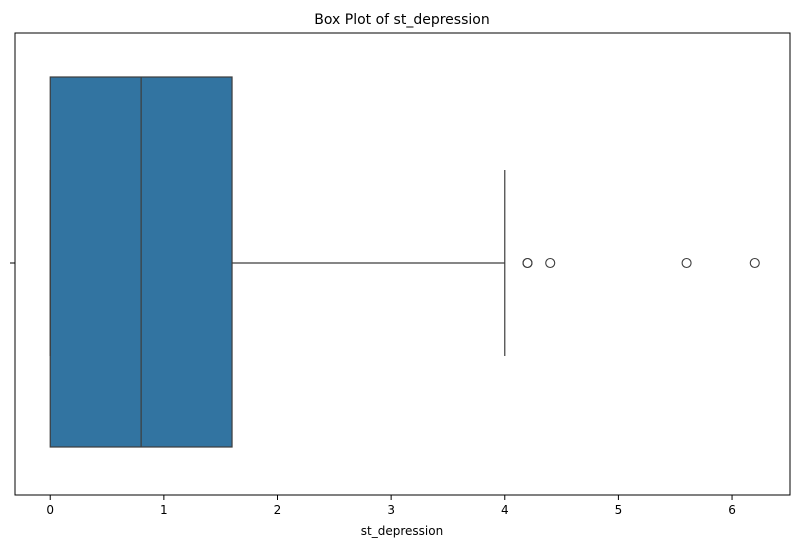 This screenshot has width=799, height=547. Describe the element at coordinates (164, 510) in the screenshot. I see `x-tick-label: 1` at that location.